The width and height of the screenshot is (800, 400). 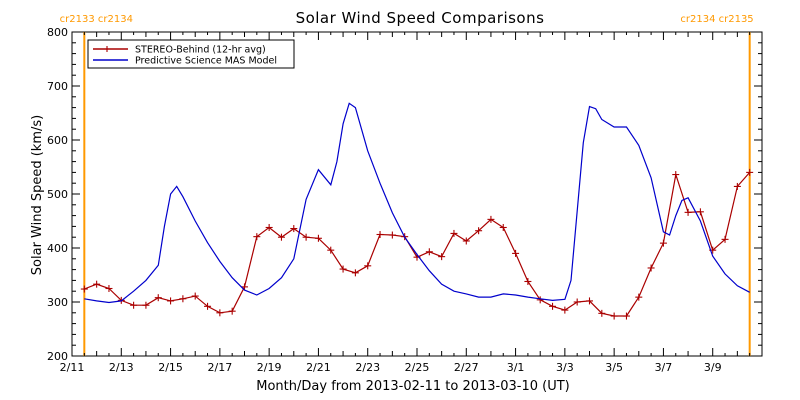 What do you see at coordinates (269, 367) in the screenshot?
I see `x-tick-label: 2/19` at bounding box center [269, 367].